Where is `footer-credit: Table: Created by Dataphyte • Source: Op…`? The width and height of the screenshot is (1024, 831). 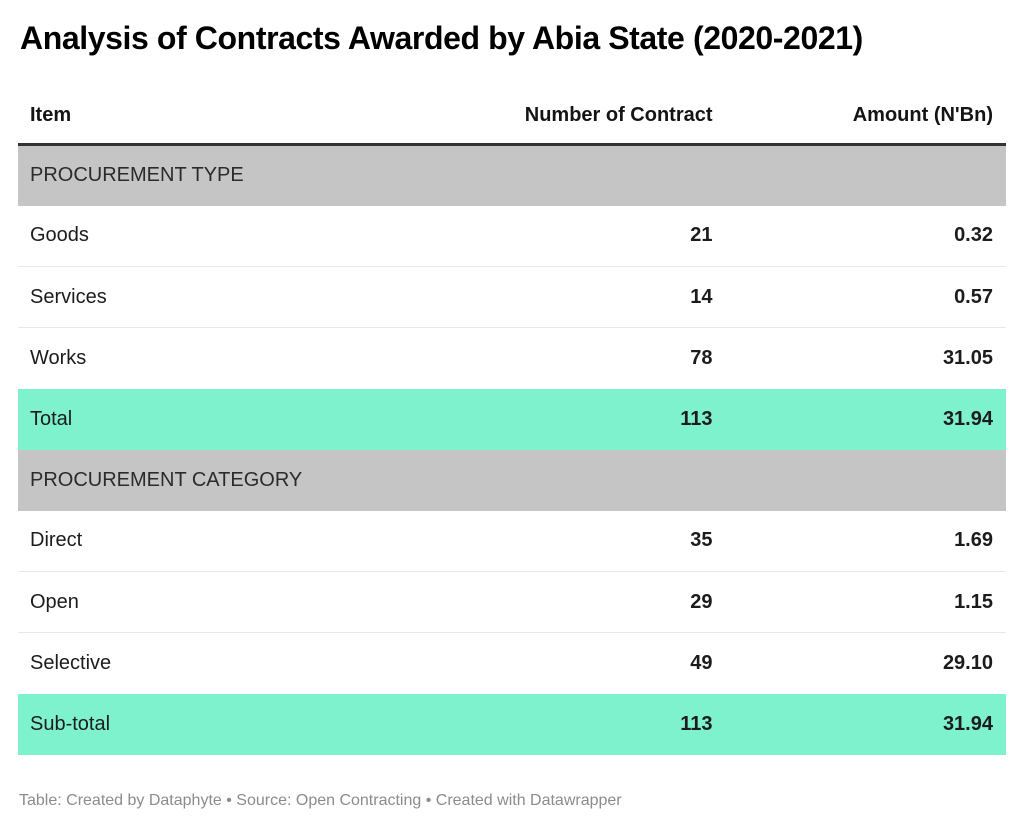 footer-credit: Table: Created by Dataphyte • Source: Op… is located at coordinates (320, 800).